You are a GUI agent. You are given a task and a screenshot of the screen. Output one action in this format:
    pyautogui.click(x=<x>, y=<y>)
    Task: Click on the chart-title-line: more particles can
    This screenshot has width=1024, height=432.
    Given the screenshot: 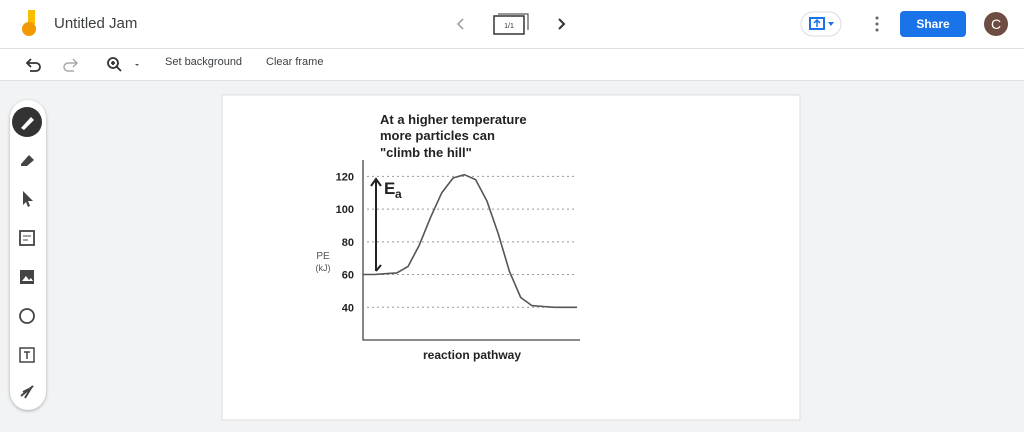 What is the action you would take?
    pyautogui.click(x=437, y=135)
    